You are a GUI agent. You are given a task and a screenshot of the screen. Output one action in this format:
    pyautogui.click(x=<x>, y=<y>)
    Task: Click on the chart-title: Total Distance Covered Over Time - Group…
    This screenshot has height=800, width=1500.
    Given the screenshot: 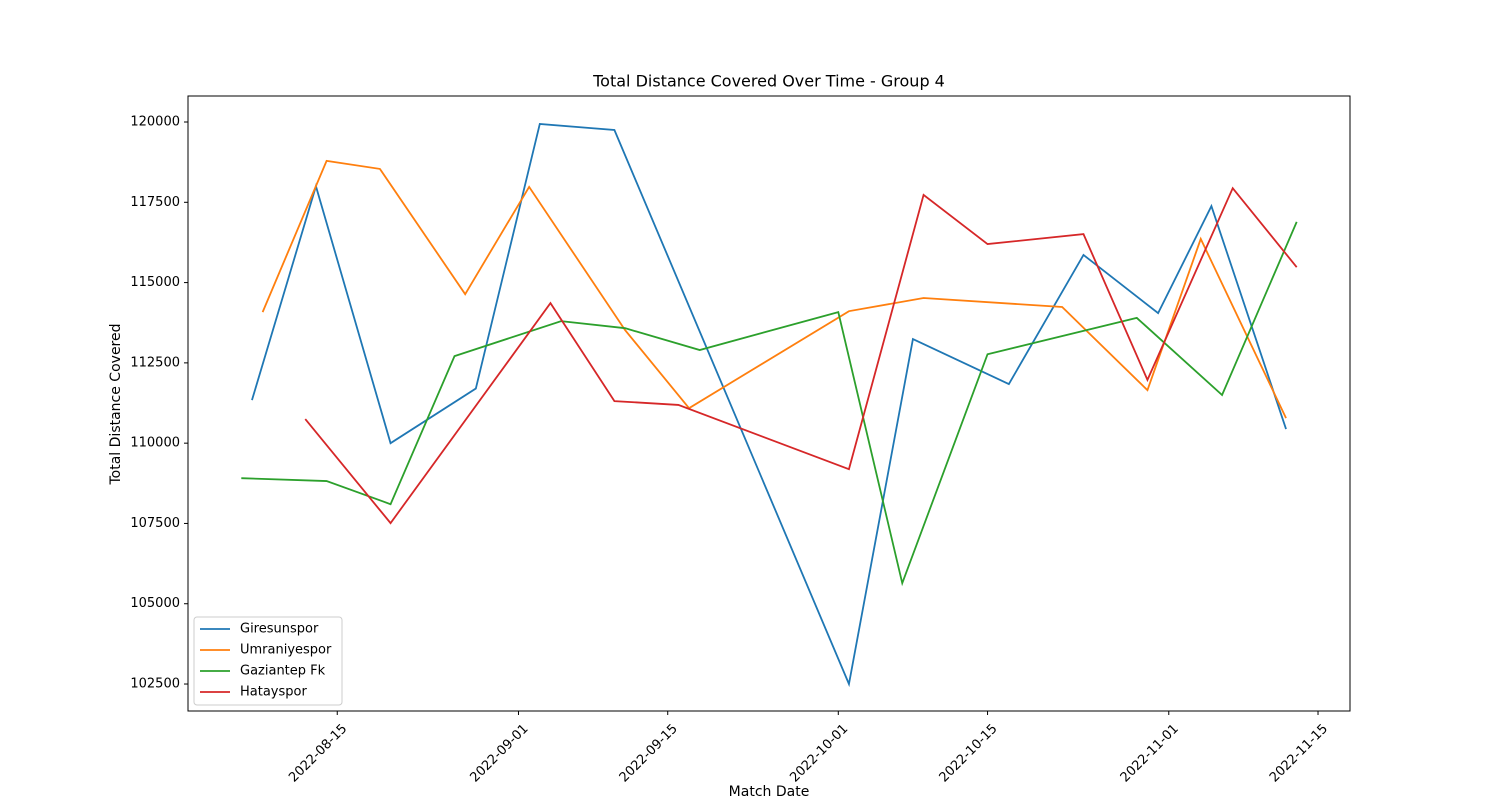 What is the action you would take?
    pyautogui.click(x=768, y=81)
    